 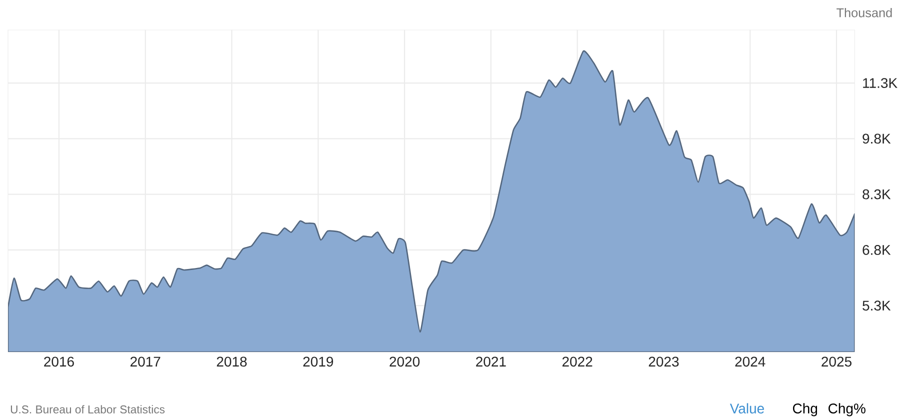 I want to click on y-tick-label: 9.8K, so click(x=876, y=139).